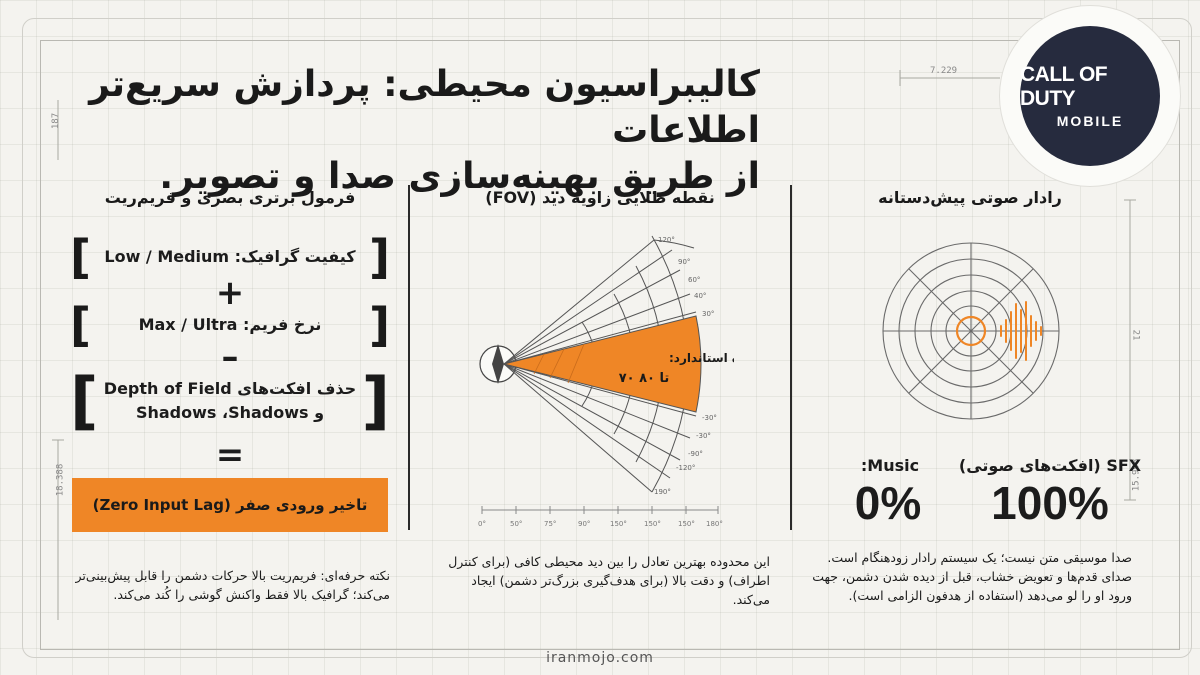 The width and height of the screenshot is (1200, 675). What do you see at coordinates (230, 293) in the screenshot?
I see `plus-operator: +` at bounding box center [230, 293].